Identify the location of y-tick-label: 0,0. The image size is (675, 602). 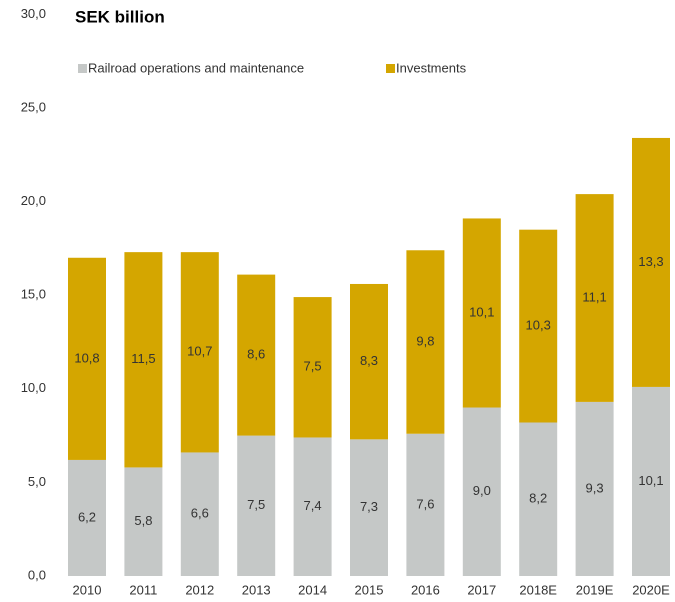
(37, 574).